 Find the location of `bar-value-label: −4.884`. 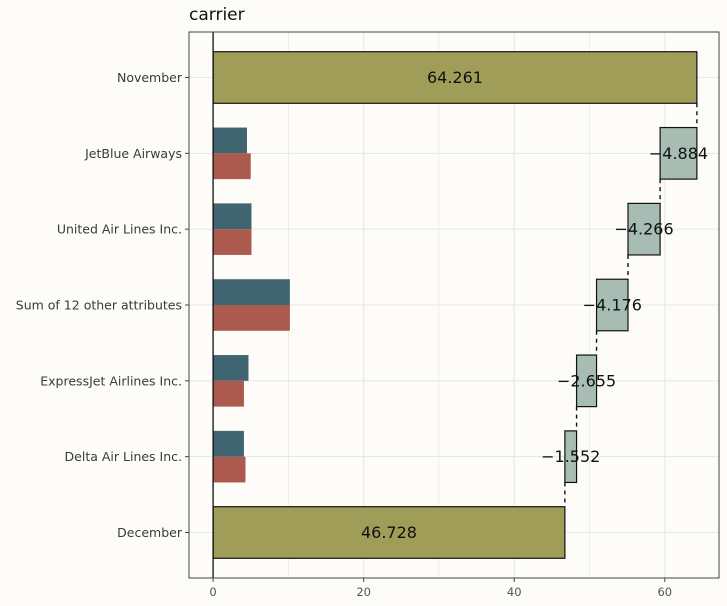

bar-value-label: −4.884 is located at coordinates (678, 153).